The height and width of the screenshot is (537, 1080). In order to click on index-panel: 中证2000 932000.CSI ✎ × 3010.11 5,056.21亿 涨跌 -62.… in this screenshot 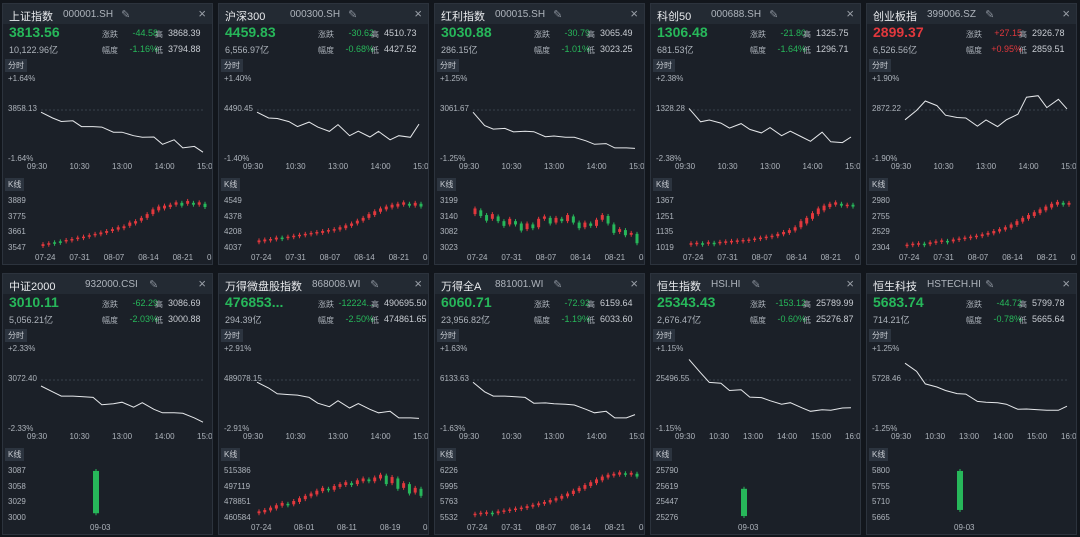, I will do `click(107, 404)`.